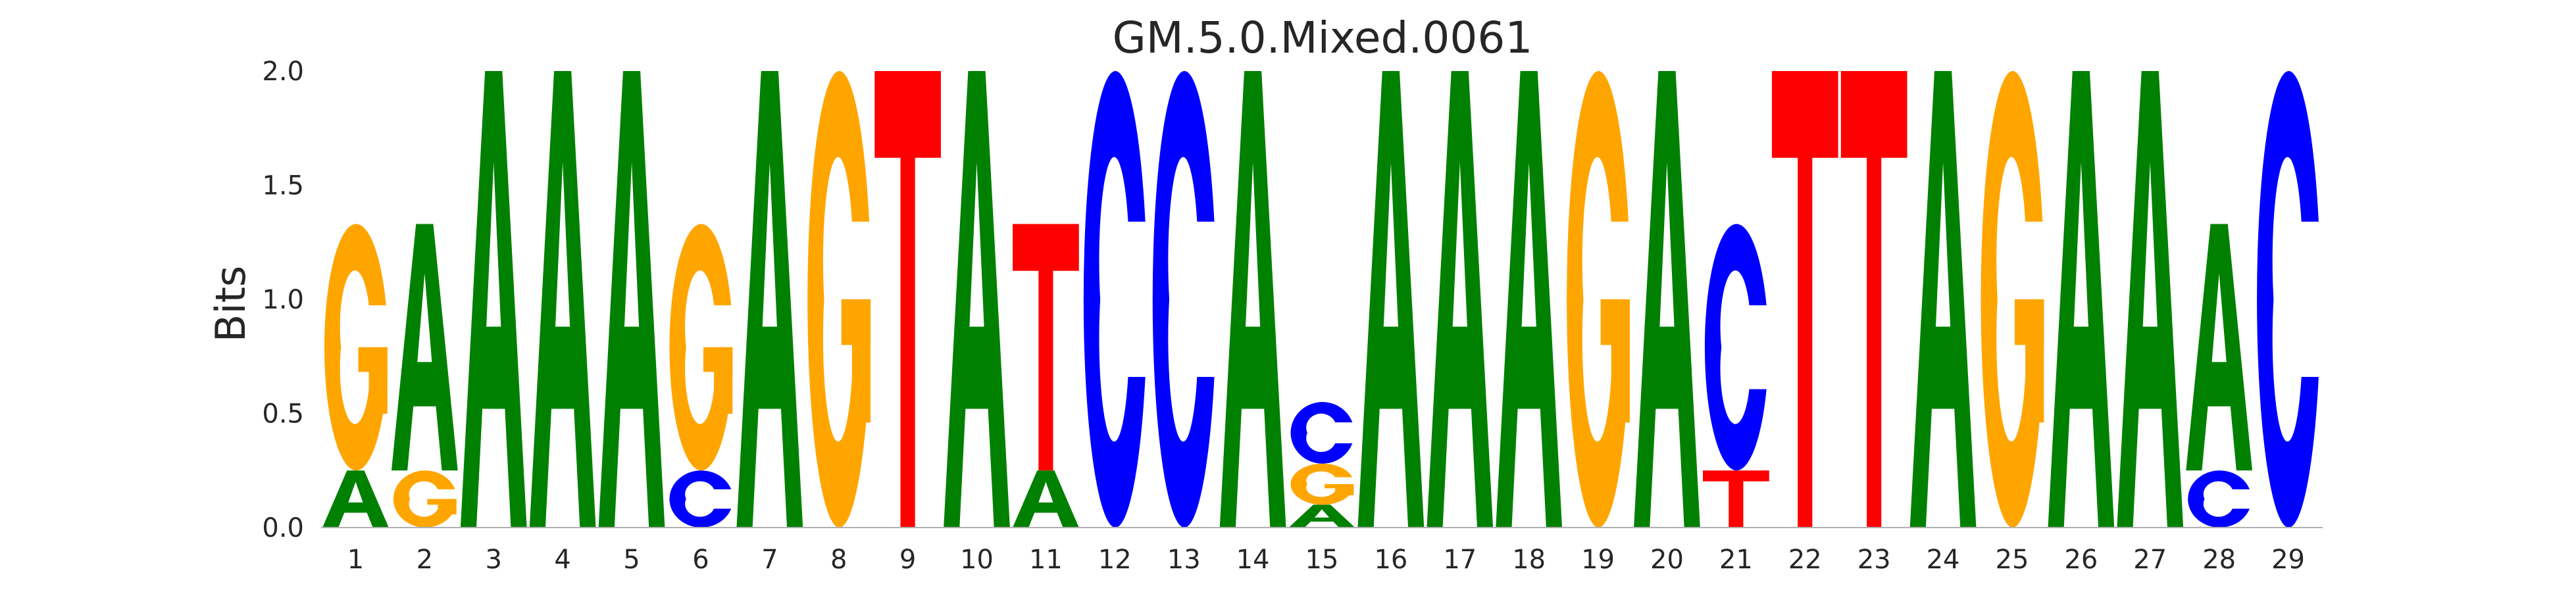 The width and height of the screenshot is (2576, 592). I want to click on x-tick-label: 27, so click(2150, 560).